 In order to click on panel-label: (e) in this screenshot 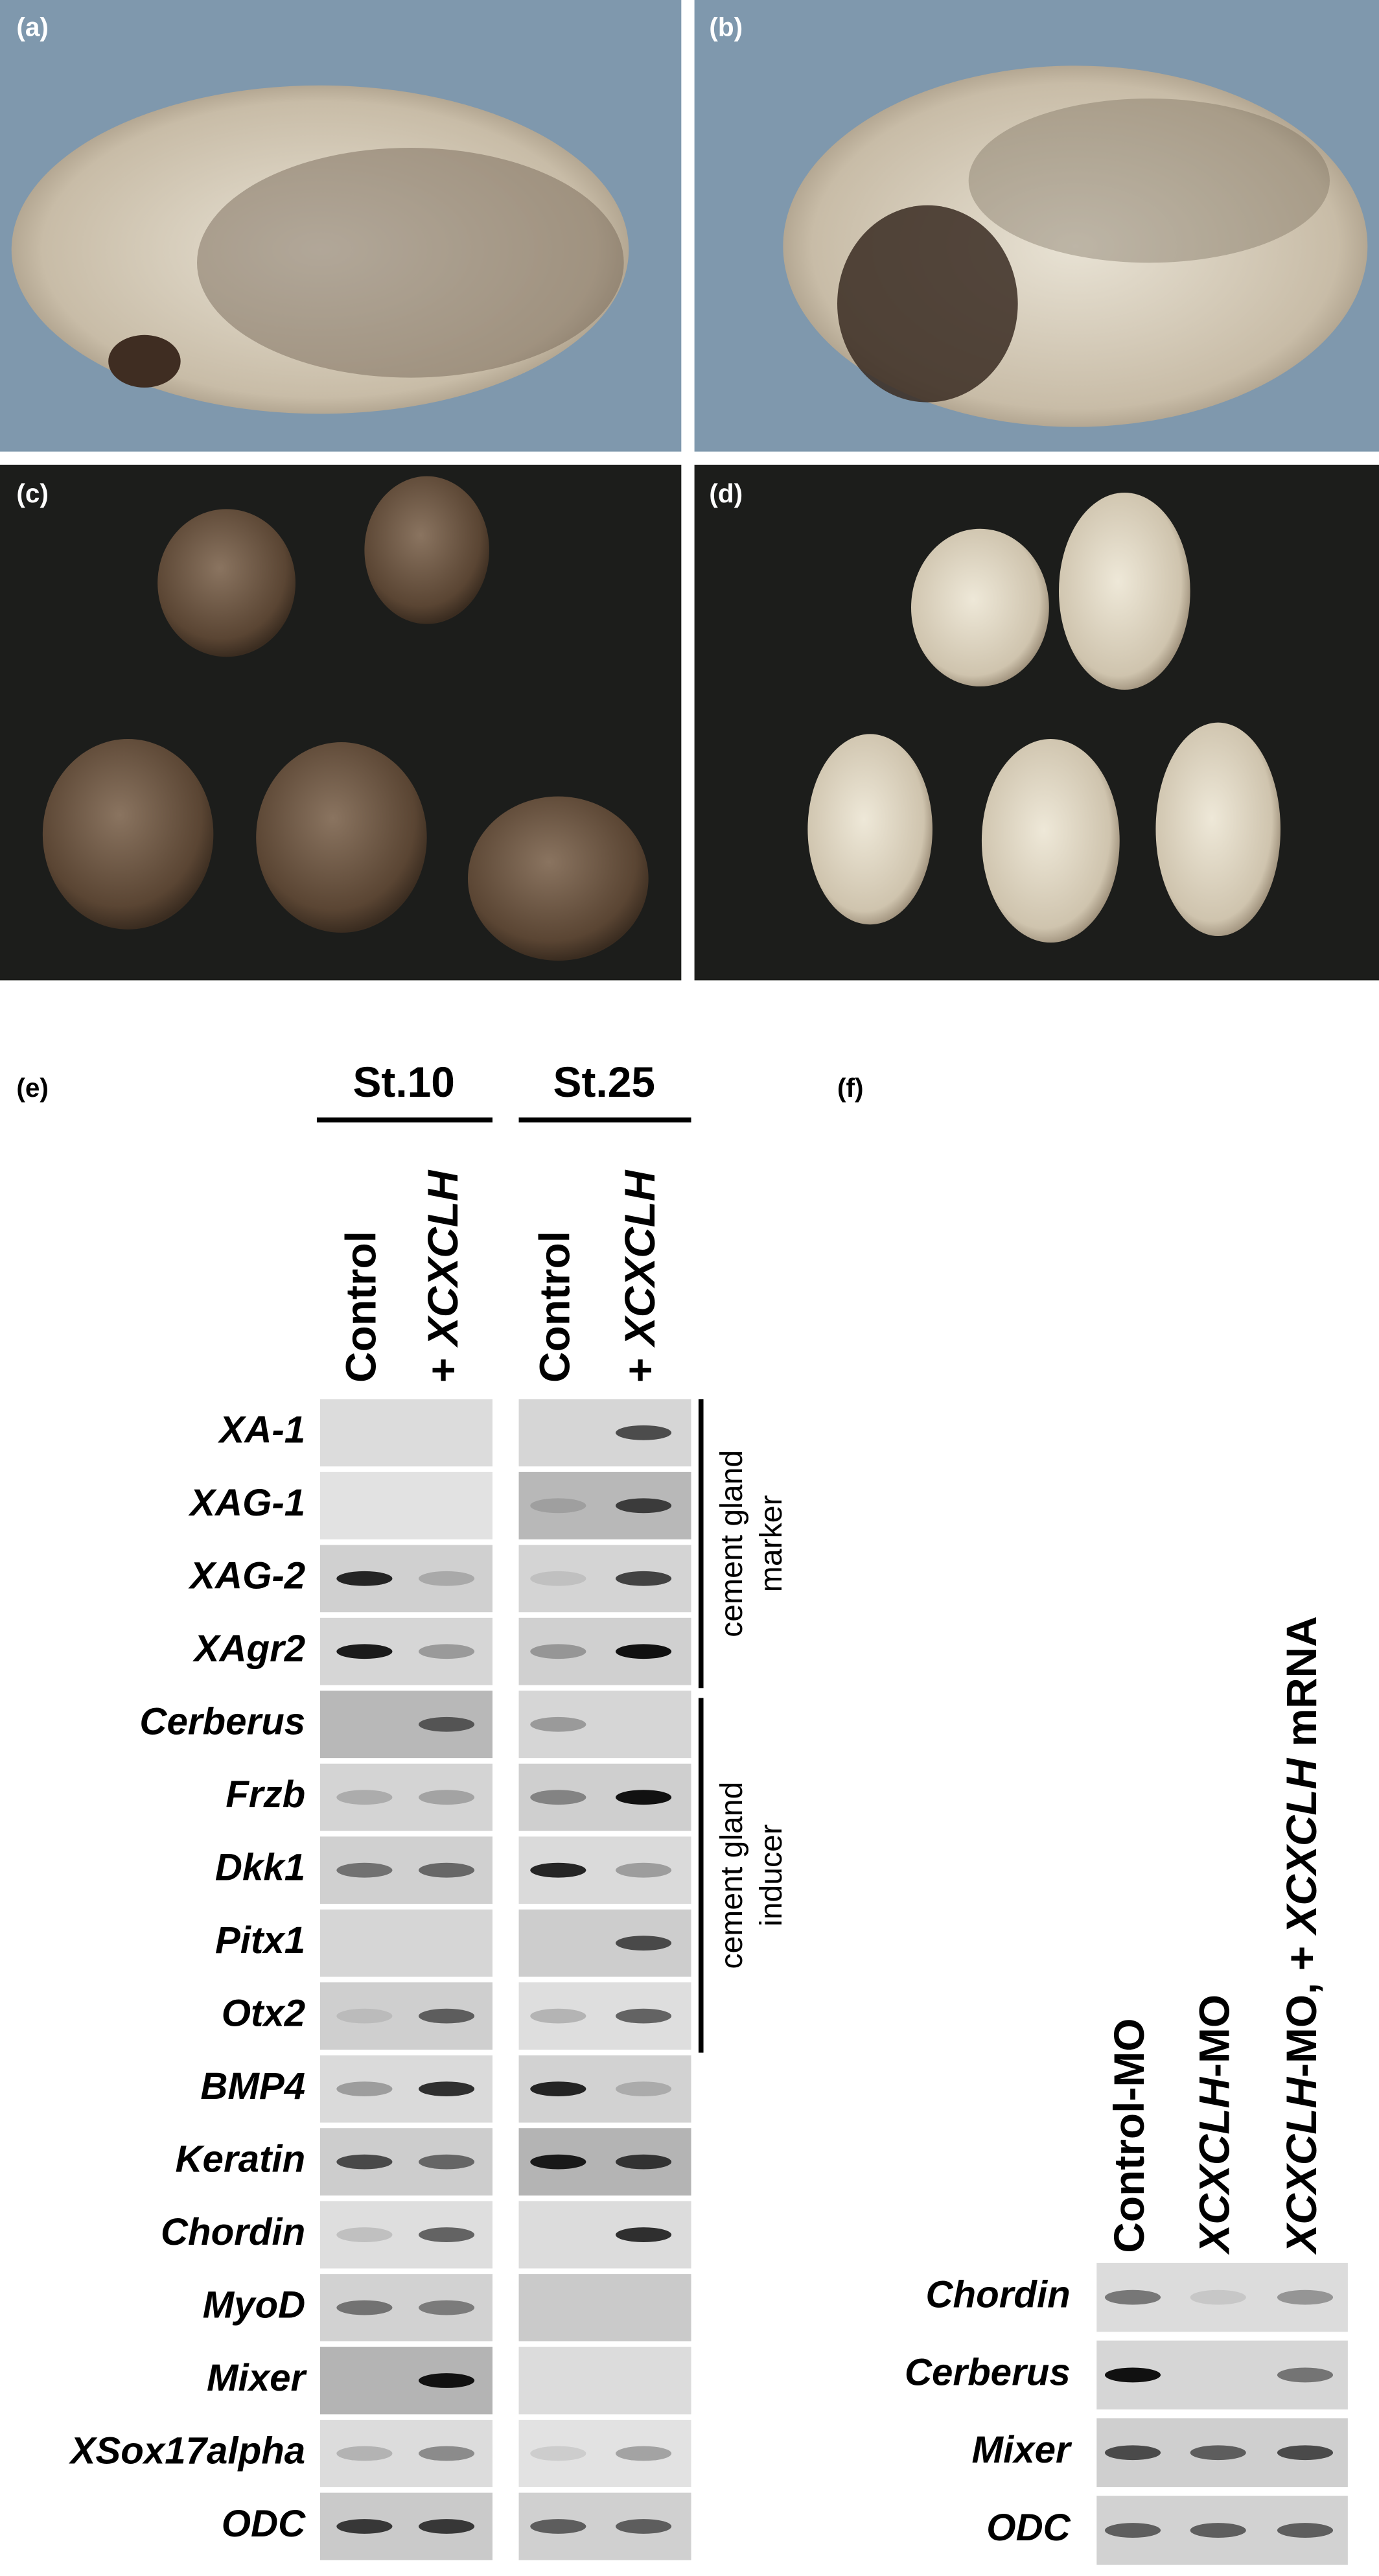, I will do `click(32, 1088)`.